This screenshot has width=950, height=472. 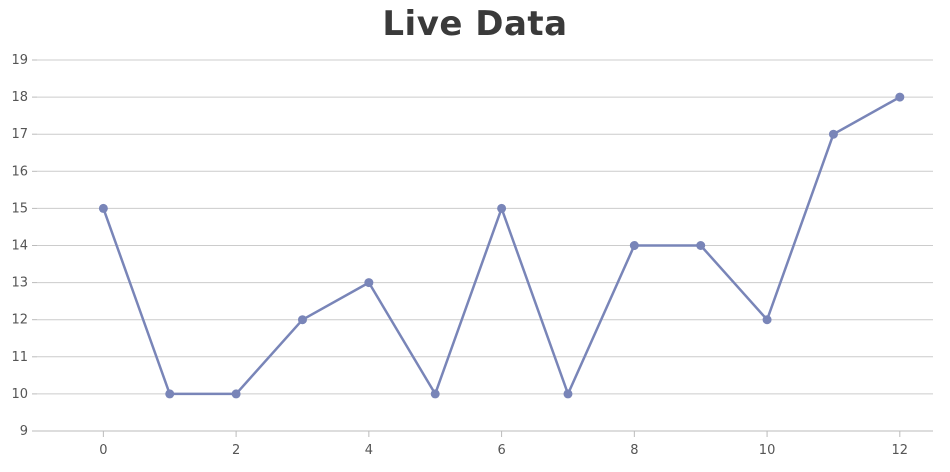 I want to click on y-tick-label: 19, so click(x=19, y=60).